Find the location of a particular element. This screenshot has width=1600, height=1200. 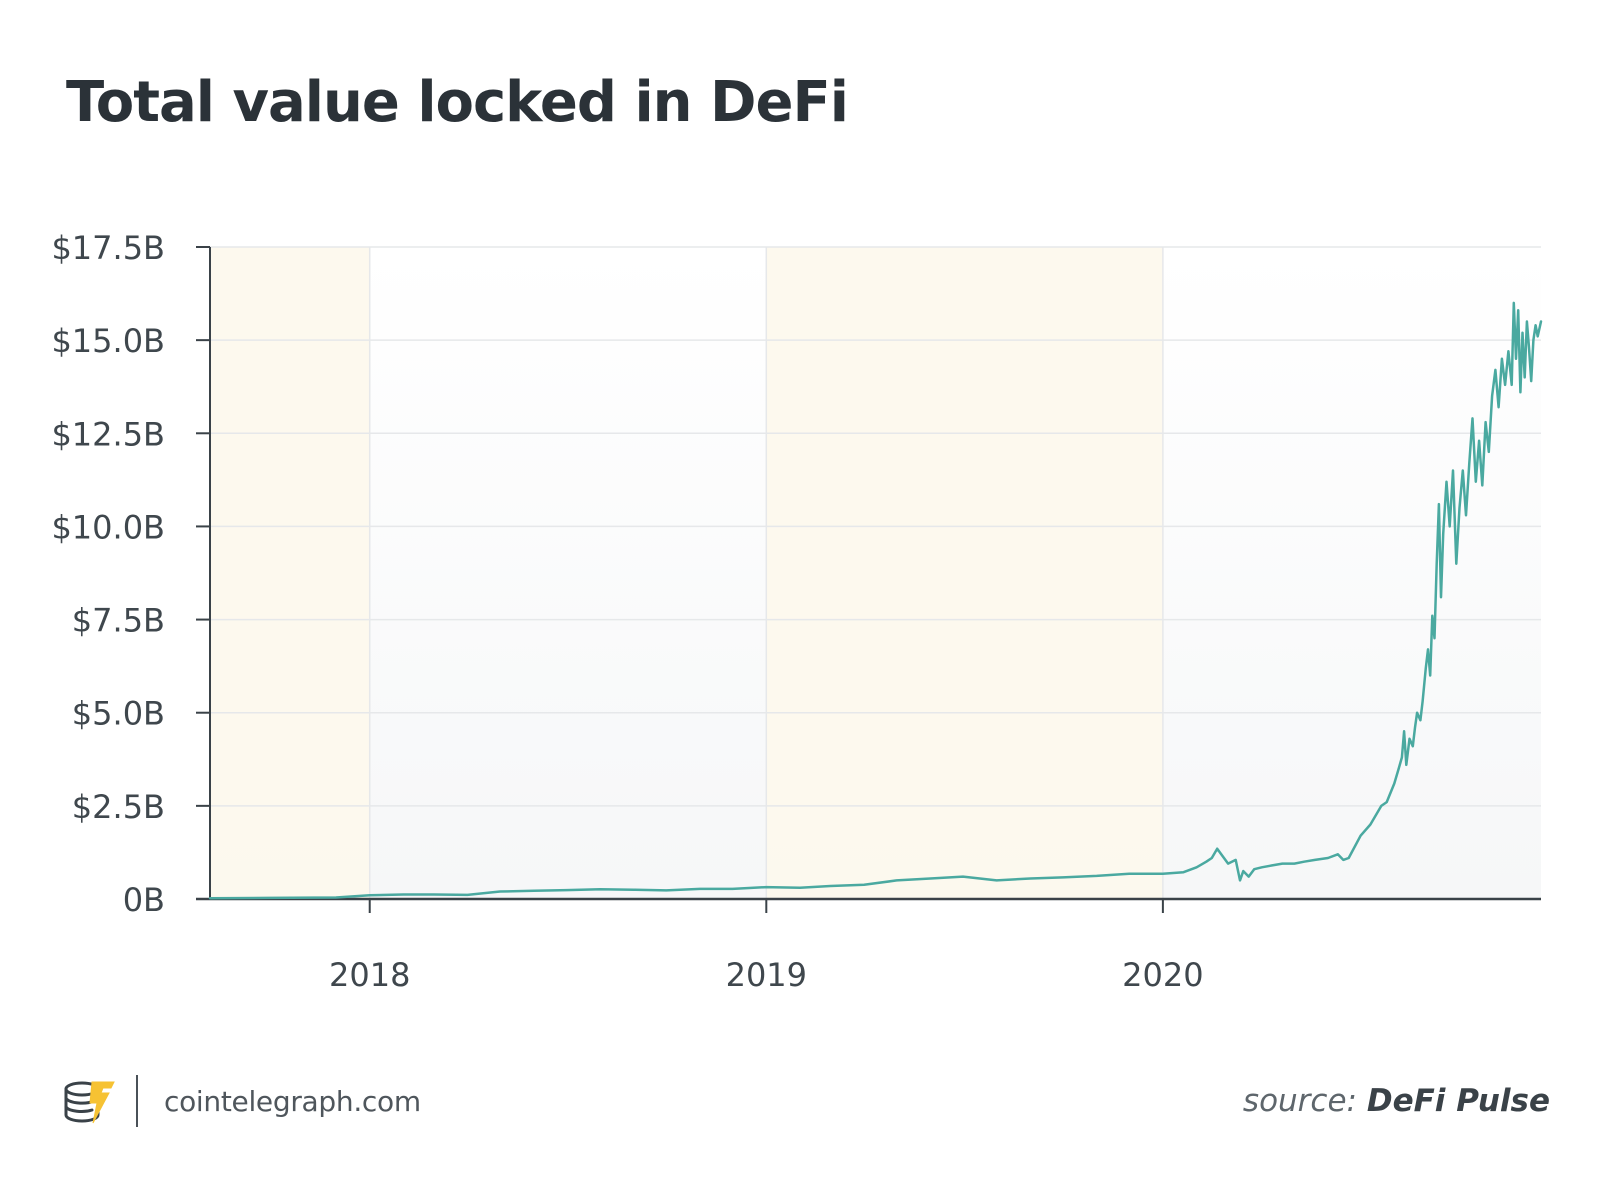

y-tick-label-6: $15.0B is located at coordinates (108, 341).